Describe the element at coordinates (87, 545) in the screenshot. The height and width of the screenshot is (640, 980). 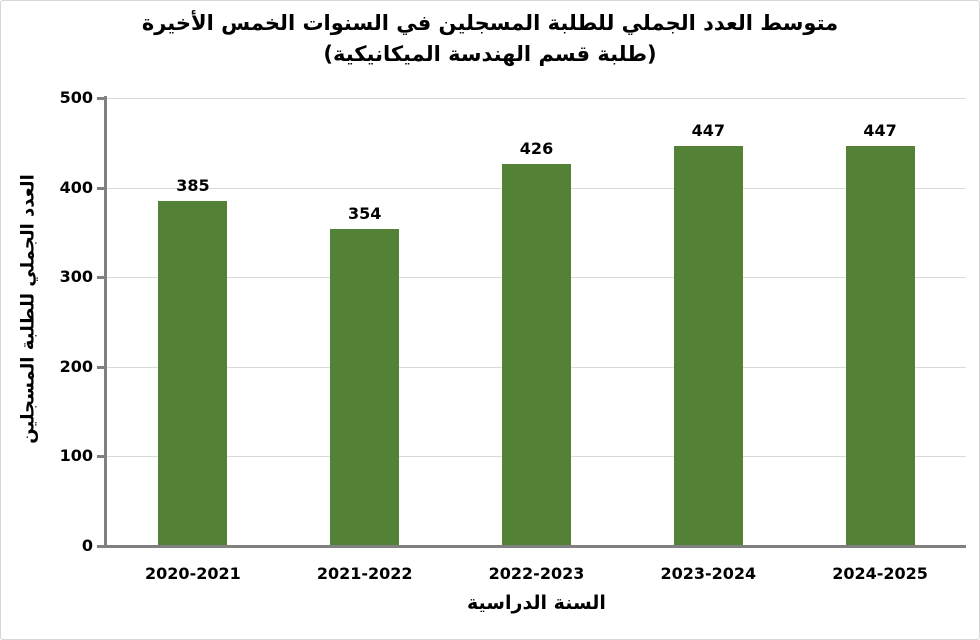
I see `y-tick-label: 0` at that location.